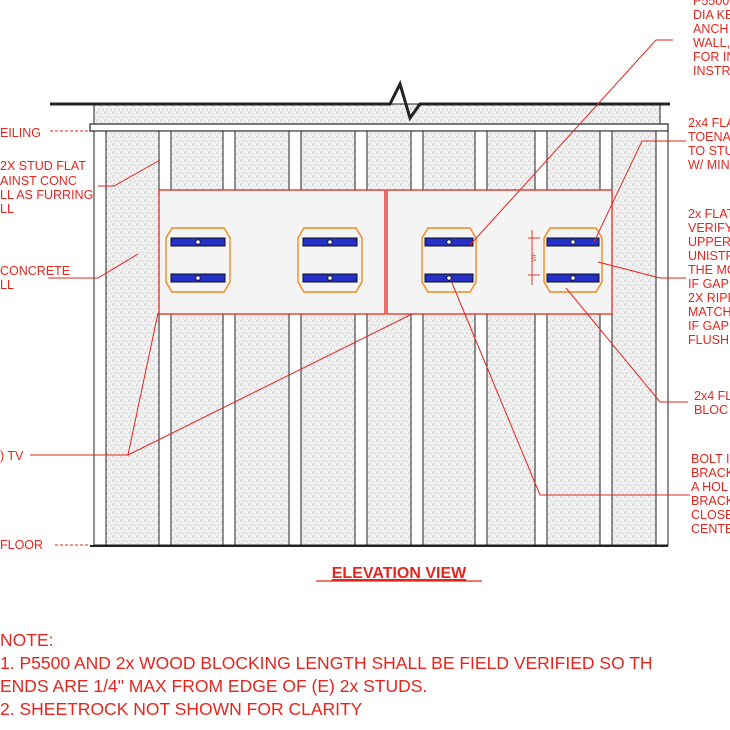  What do you see at coordinates (7, 209) in the screenshot?
I see `label-stud-4: LL` at bounding box center [7, 209].